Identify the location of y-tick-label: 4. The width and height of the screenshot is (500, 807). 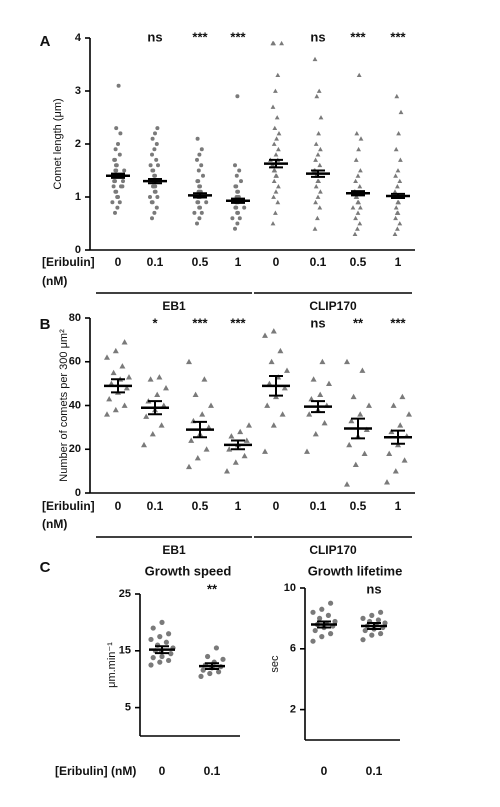
(78, 38).